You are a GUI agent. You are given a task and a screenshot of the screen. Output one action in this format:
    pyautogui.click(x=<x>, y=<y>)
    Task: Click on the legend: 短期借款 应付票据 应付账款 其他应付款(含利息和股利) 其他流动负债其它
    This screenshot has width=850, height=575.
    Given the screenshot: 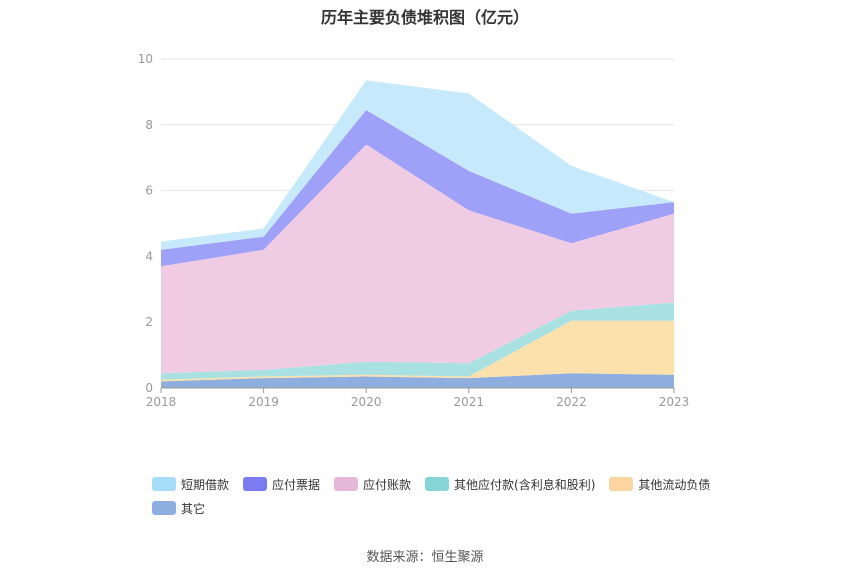 What is the action you would take?
    pyautogui.click(x=452, y=496)
    